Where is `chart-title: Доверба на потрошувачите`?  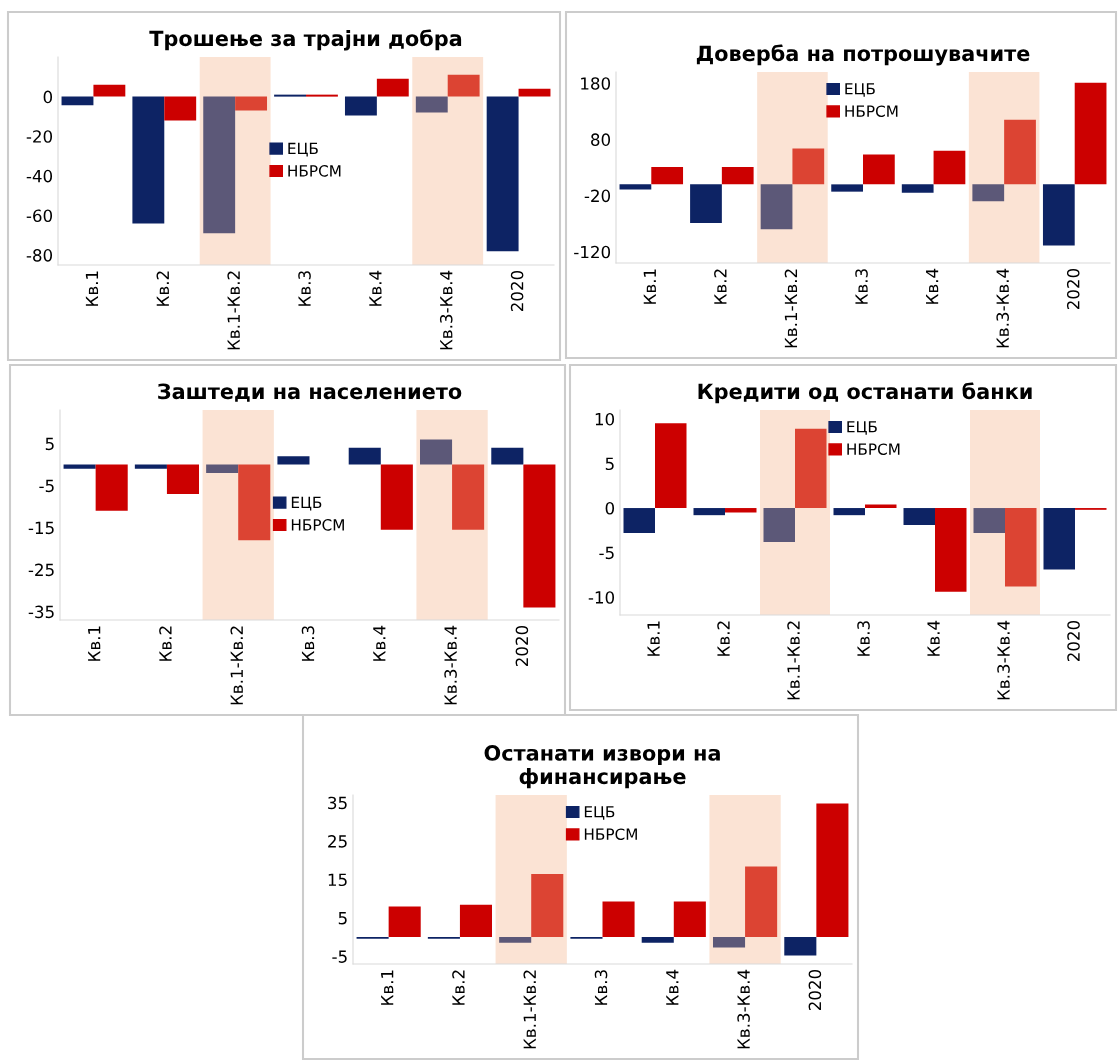 chart-title: Доверба на потрошувачите is located at coordinates (863, 55).